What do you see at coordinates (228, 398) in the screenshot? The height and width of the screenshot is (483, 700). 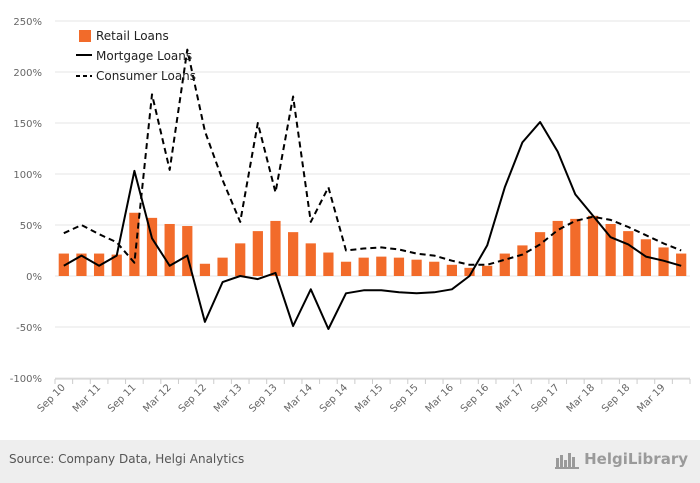 I see `x-tick-label: Mar 13` at bounding box center [228, 398].